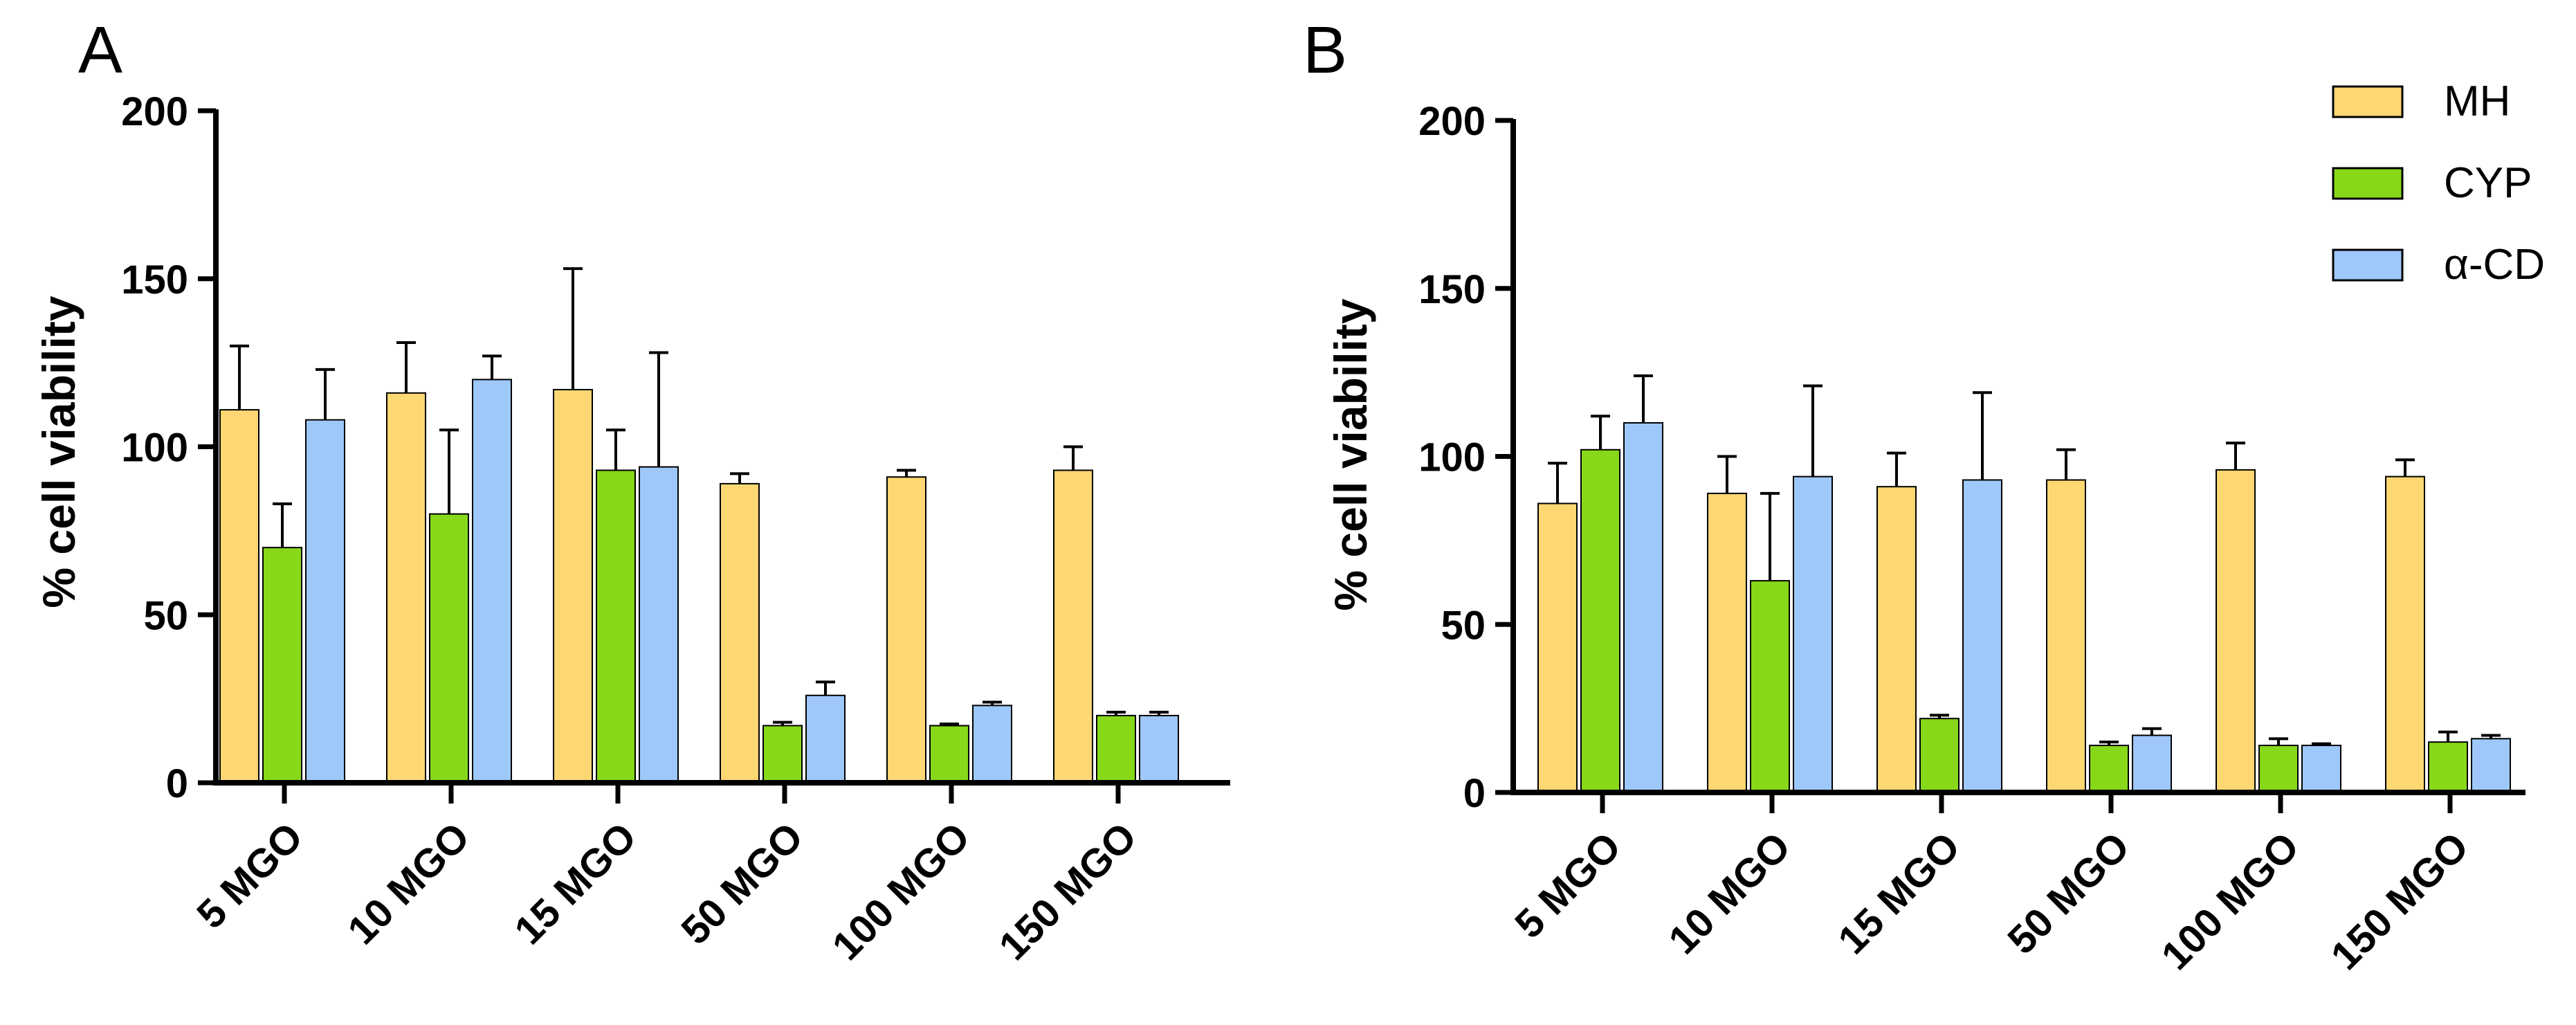 Image resolution: width=2576 pixels, height=1025 pixels. Describe the element at coordinates (1899, 893) in the screenshot. I see `panel-b-x-tick-label: 15 MGO` at that location.